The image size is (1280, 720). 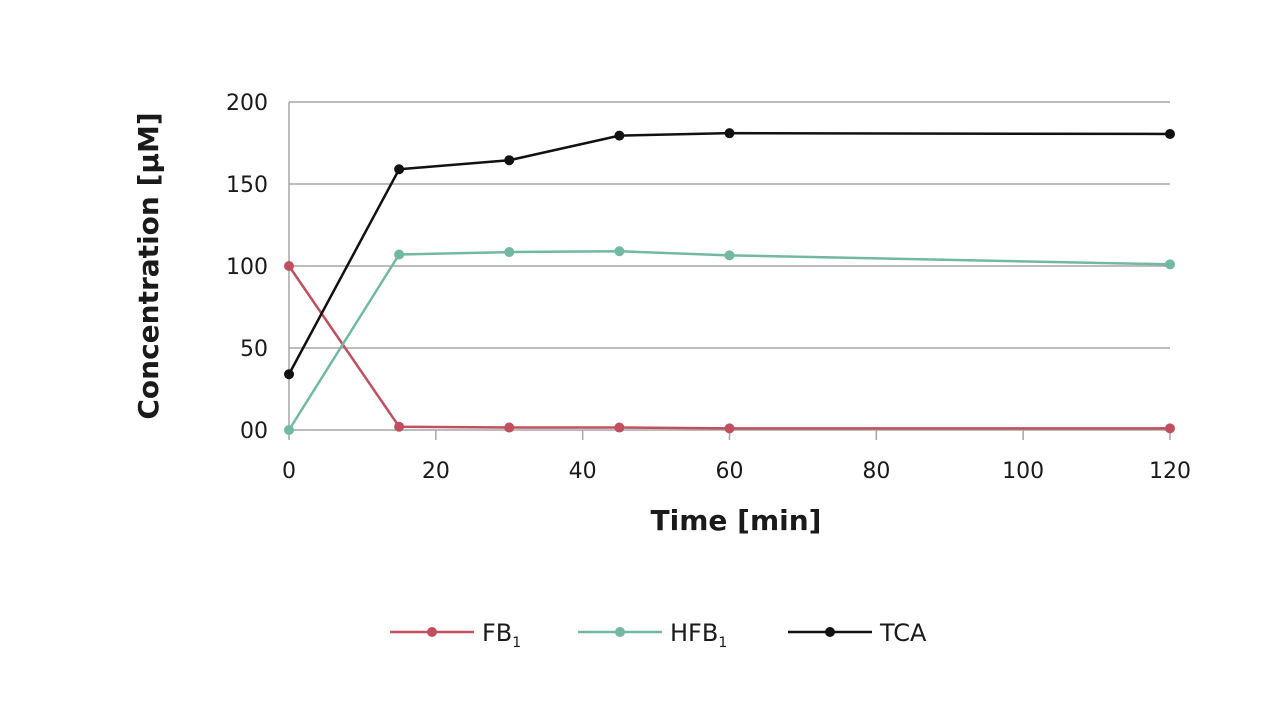 What do you see at coordinates (694, 633) in the screenshot?
I see `legend-label-name: HFB` at bounding box center [694, 633].